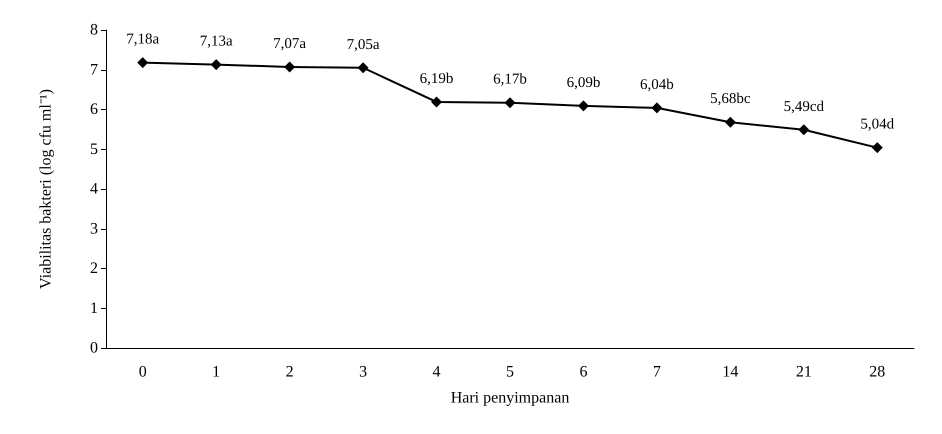 The image size is (942, 434). What do you see at coordinates (437, 78) in the screenshot?
I see `data-label: 6,19b` at bounding box center [437, 78].